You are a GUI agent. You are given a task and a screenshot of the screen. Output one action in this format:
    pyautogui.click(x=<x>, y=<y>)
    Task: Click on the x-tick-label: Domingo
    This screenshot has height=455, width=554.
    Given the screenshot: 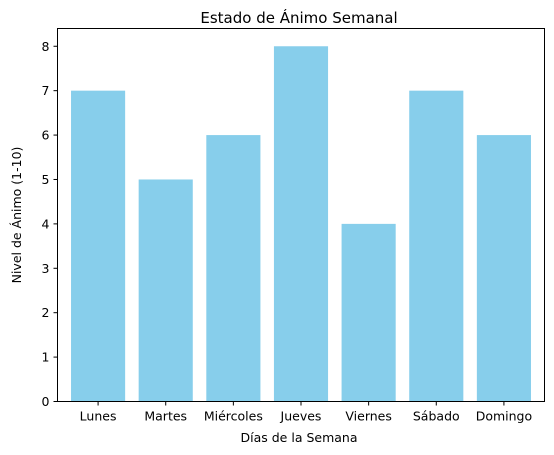 What is the action you would take?
    pyautogui.click(x=504, y=416)
    